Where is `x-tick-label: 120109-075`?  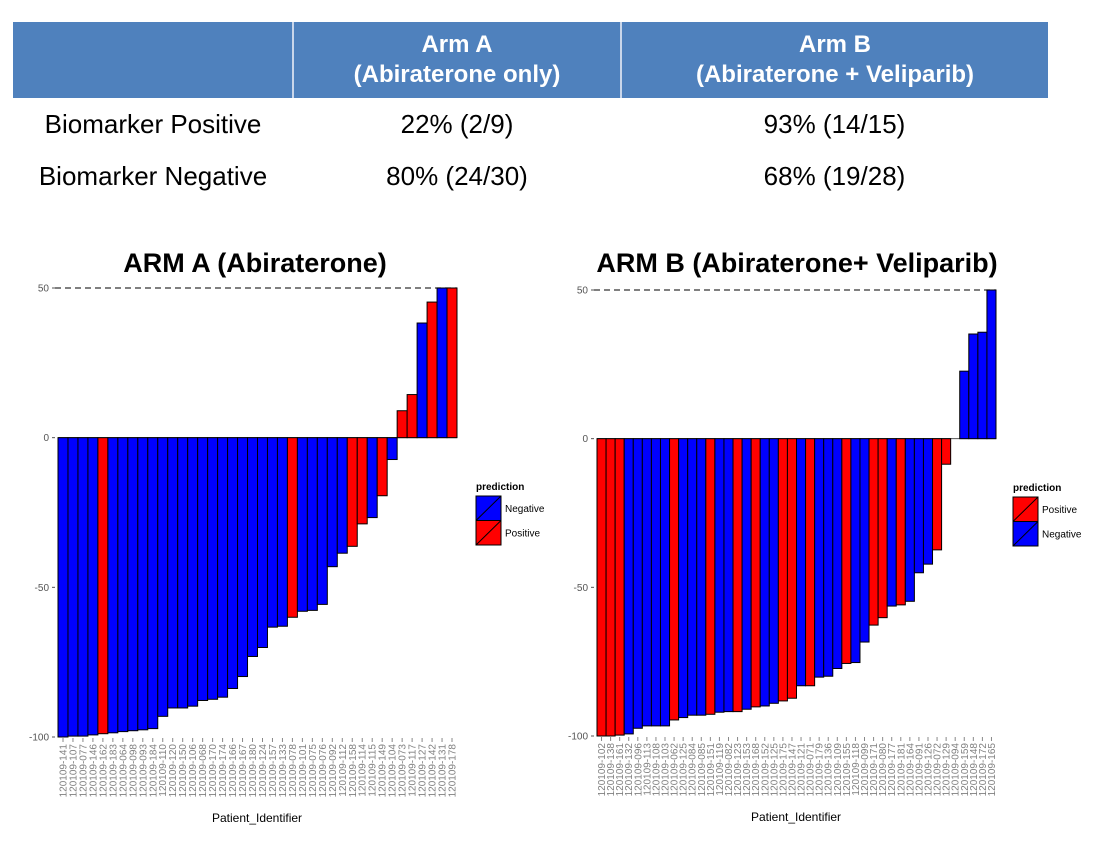
x-tick-label: 120109-075 is located at coordinates (313, 771).